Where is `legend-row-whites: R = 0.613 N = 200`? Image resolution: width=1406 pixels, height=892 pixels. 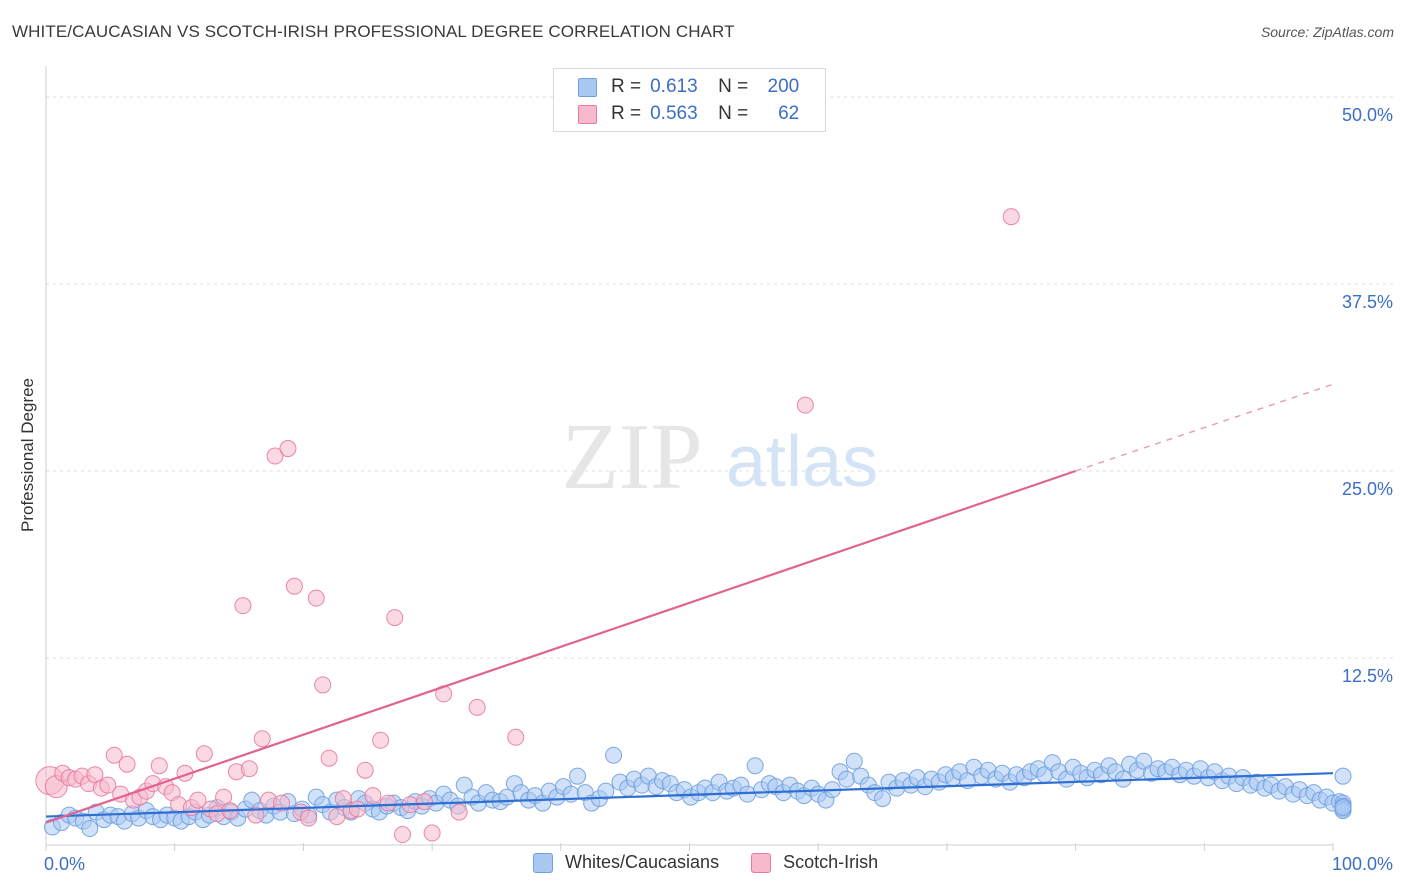
legend-row-whites: R = 0.613 N = 200 is located at coordinates (688, 87).